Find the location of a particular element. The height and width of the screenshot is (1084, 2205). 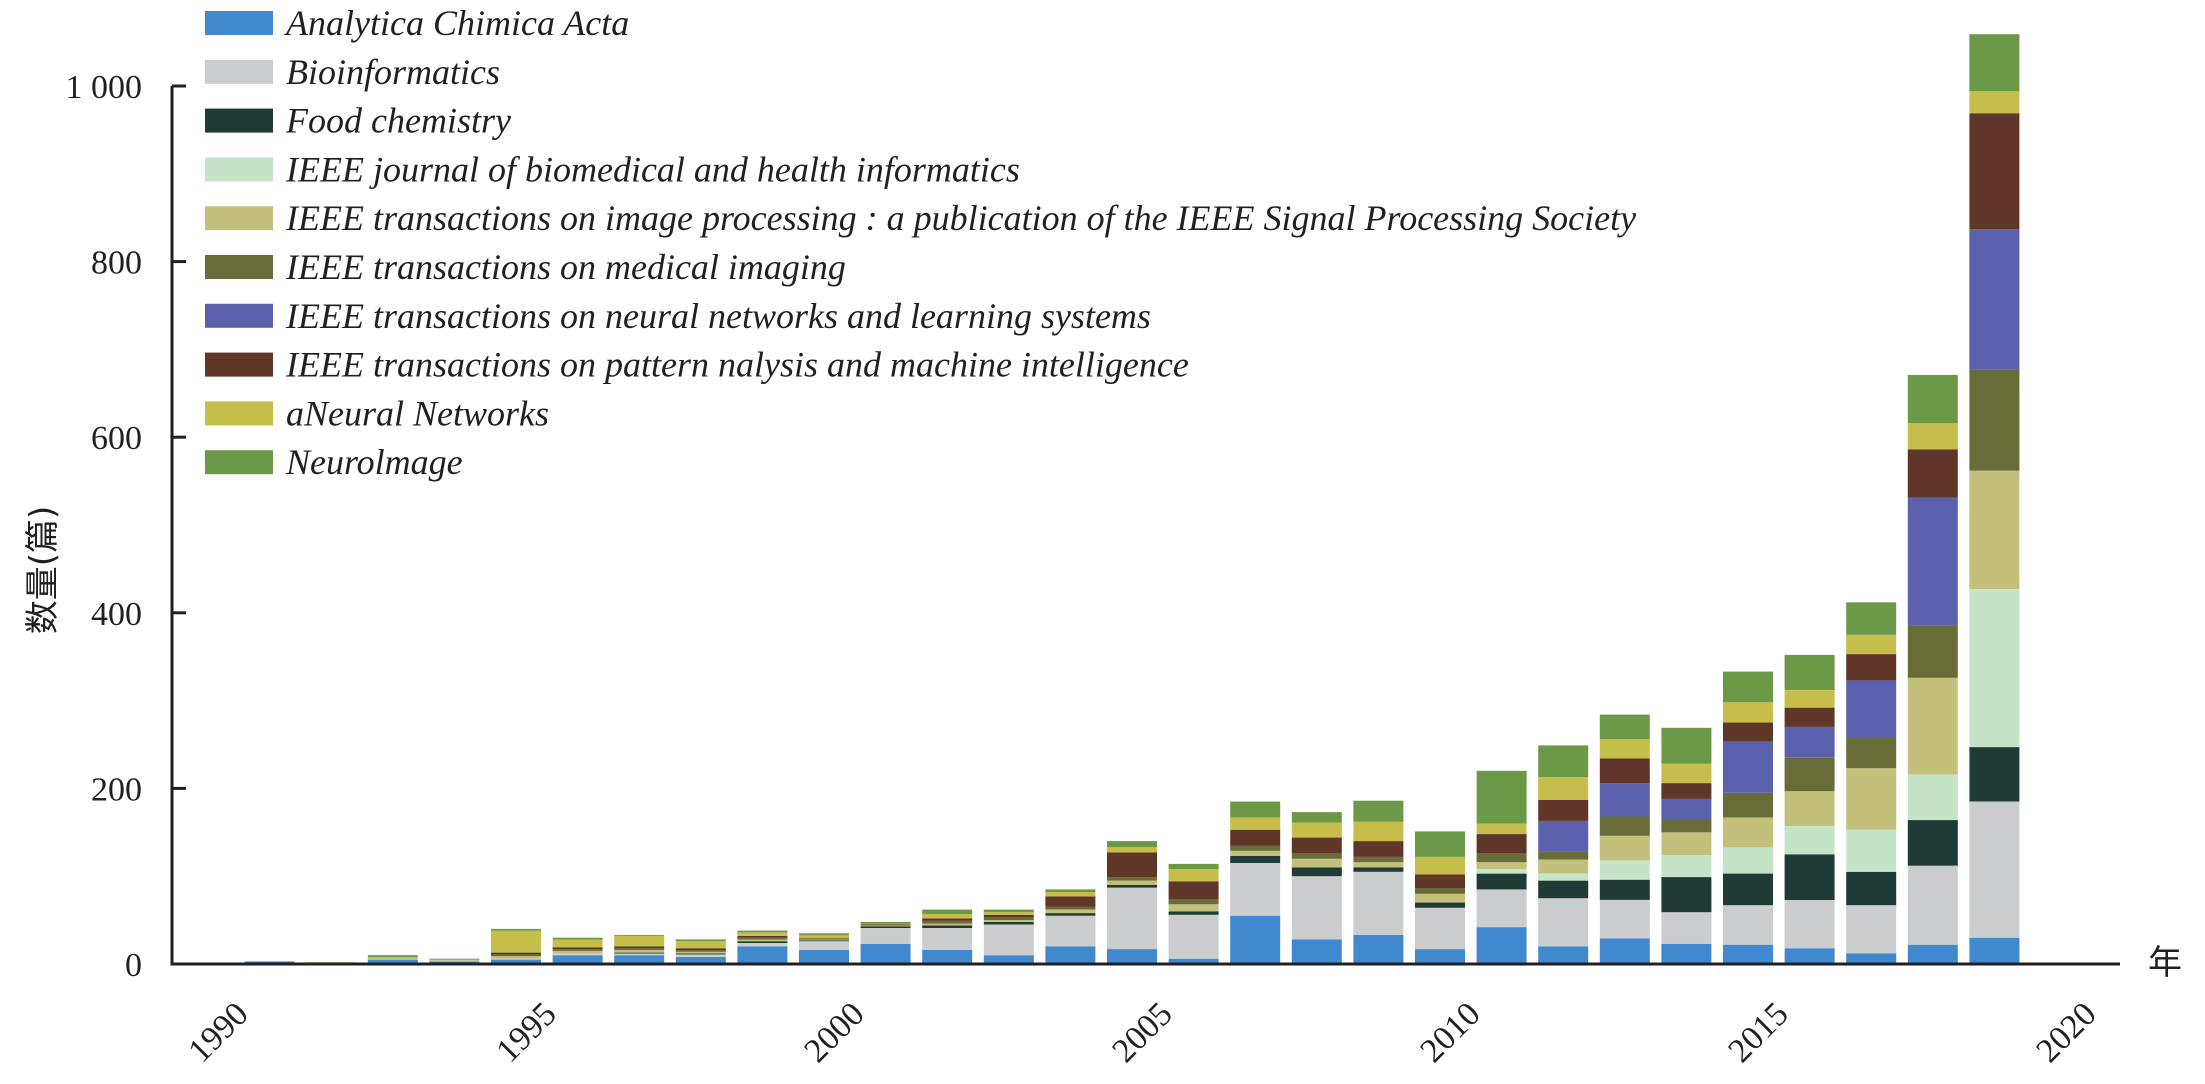

x-axis-ticks: 1990 1995 2000 2005 2010 2015 2020 is located at coordinates (1142, 1032).